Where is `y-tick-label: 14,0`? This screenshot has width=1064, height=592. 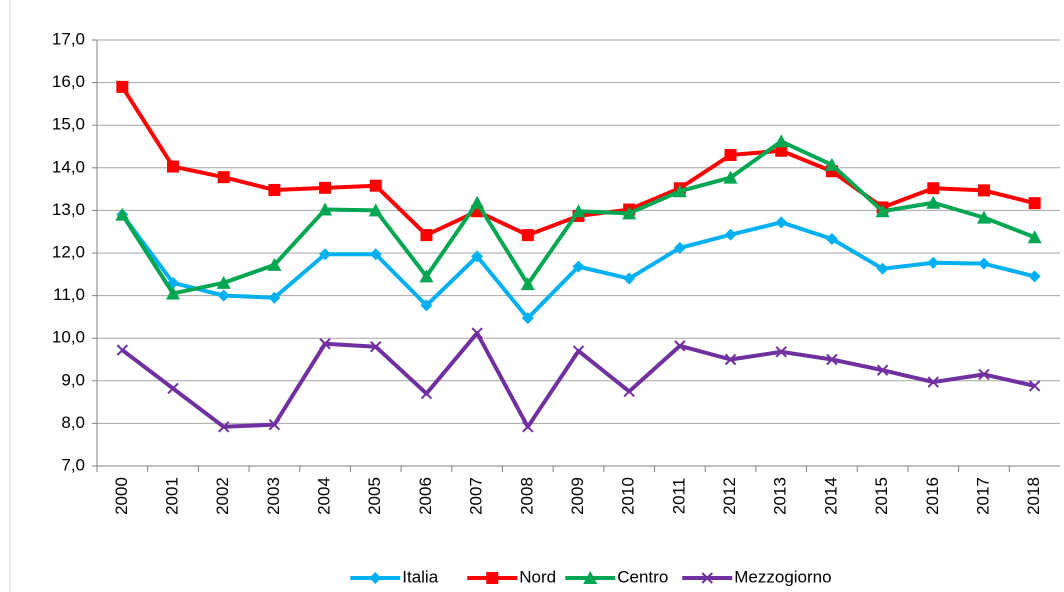 y-tick-label: 14,0 is located at coordinates (68, 166).